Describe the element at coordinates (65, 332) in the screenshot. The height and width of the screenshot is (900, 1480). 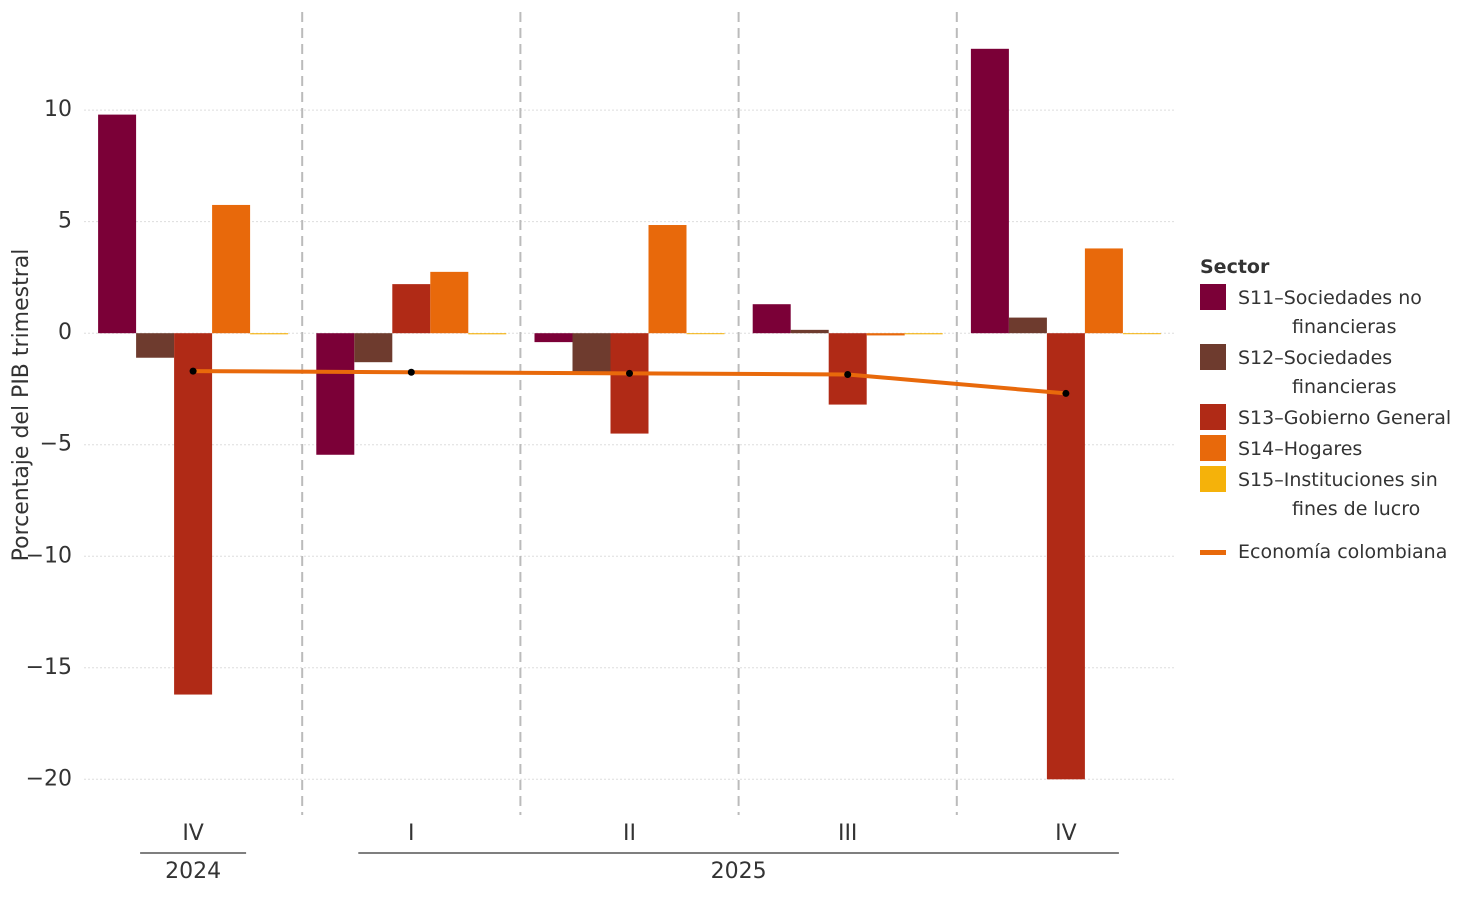
I see `y-tick-label: 0` at that location.